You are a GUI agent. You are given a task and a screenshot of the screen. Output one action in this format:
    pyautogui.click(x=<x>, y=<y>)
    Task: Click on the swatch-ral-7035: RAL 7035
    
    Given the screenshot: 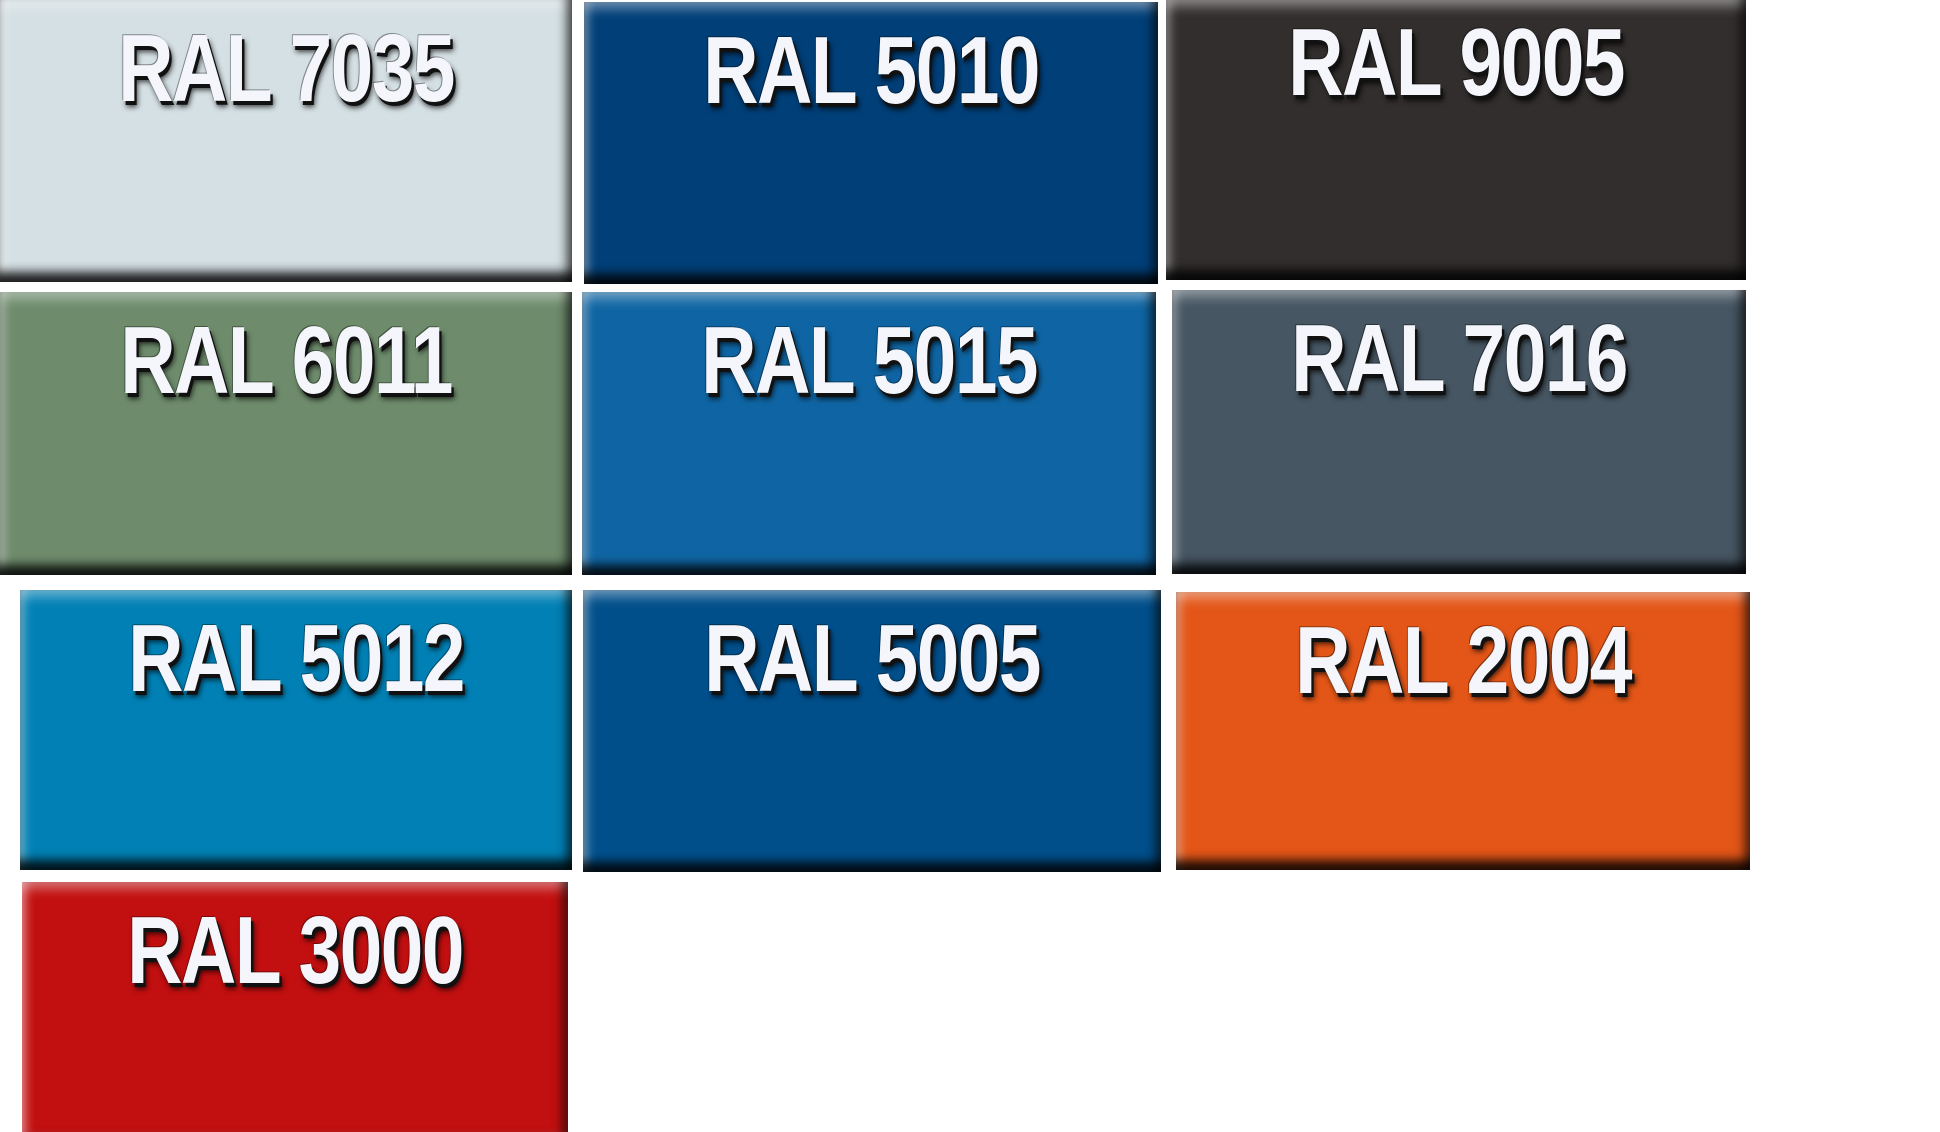 What is the action you would take?
    pyautogui.click(x=286, y=141)
    